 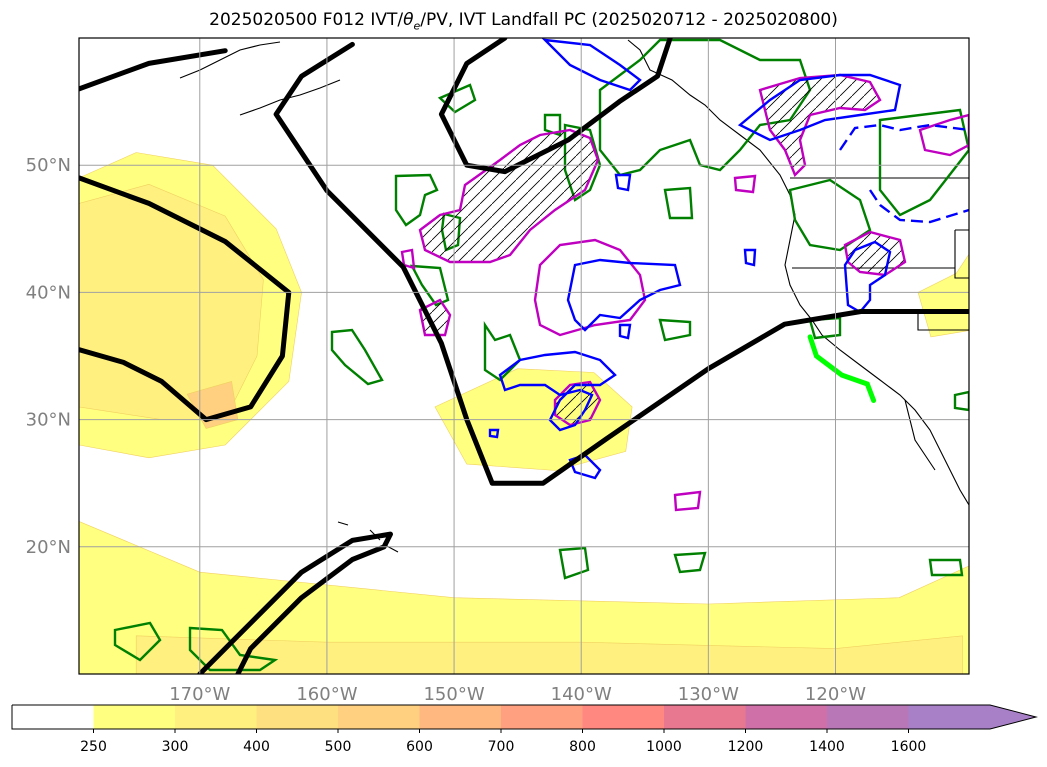 I want to click on lon-tick-label: 140°W, so click(x=581, y=694).